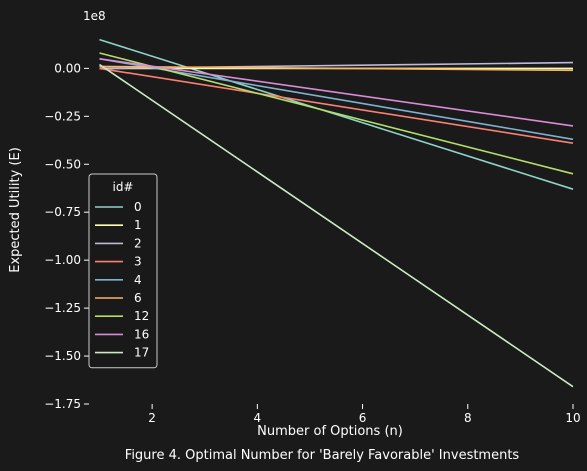 Image resolution: width=587 pixels, height=471 pixels. What do you see at coordinates (138, 262) in the screenshot?
I see `legend-label-3: 3` at bounding box center [138, 262].